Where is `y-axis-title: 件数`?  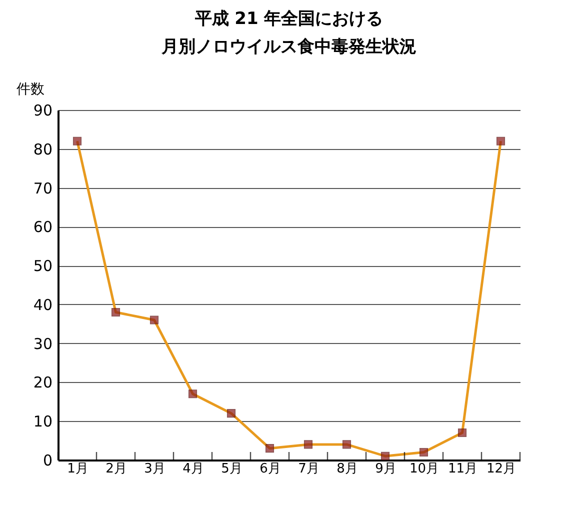
y-axis-title: 件数 is located at coordinates (30, 90).